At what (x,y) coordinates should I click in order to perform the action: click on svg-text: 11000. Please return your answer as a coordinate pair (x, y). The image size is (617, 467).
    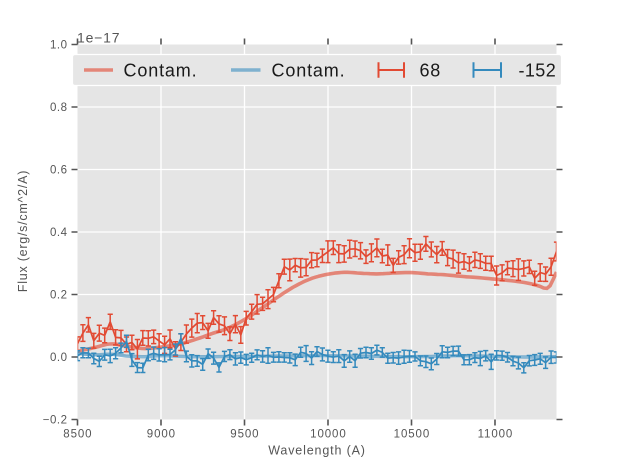
    Looking at the image, I should click on (496, 435).